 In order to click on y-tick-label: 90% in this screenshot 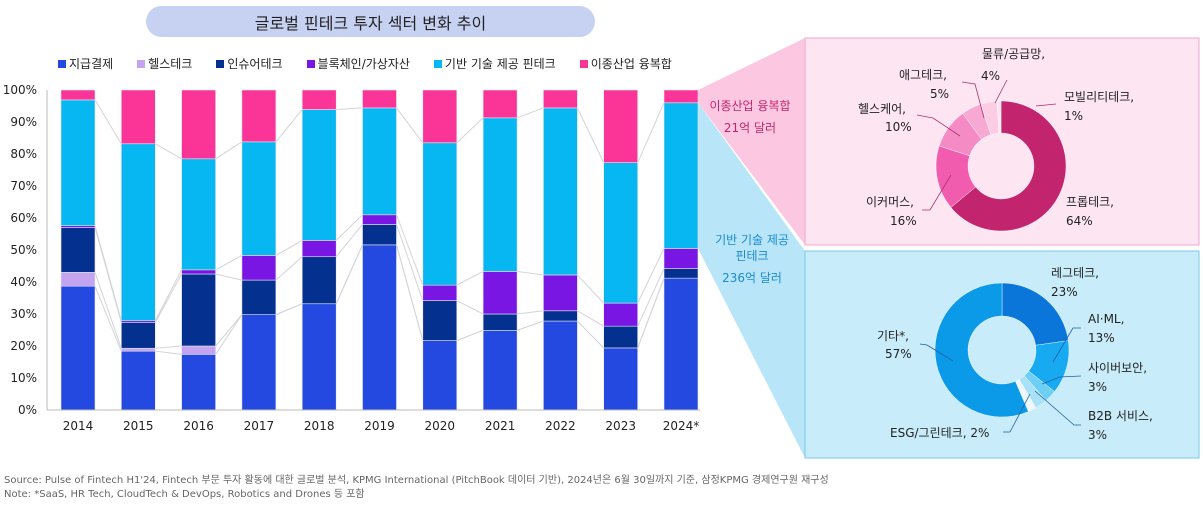, I will do `click(23, 122)`.